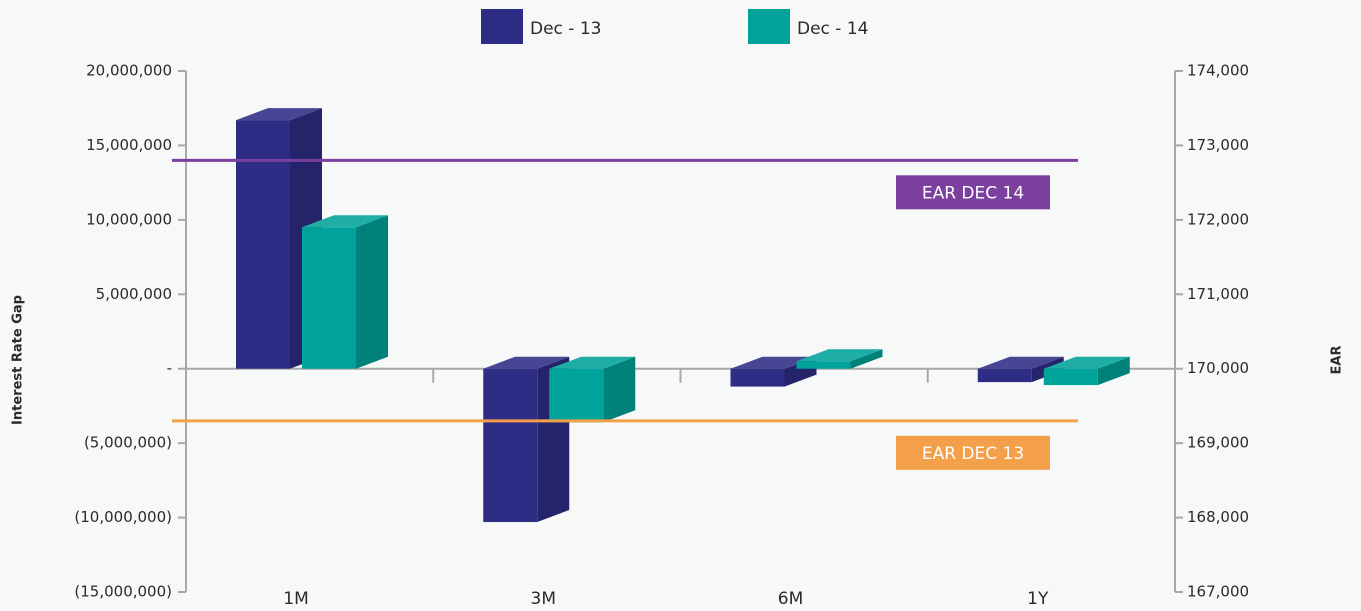 This screenshot has height=611, width=1361. I want to click on y-tick-label: (5,000,000), so click(128, 443).